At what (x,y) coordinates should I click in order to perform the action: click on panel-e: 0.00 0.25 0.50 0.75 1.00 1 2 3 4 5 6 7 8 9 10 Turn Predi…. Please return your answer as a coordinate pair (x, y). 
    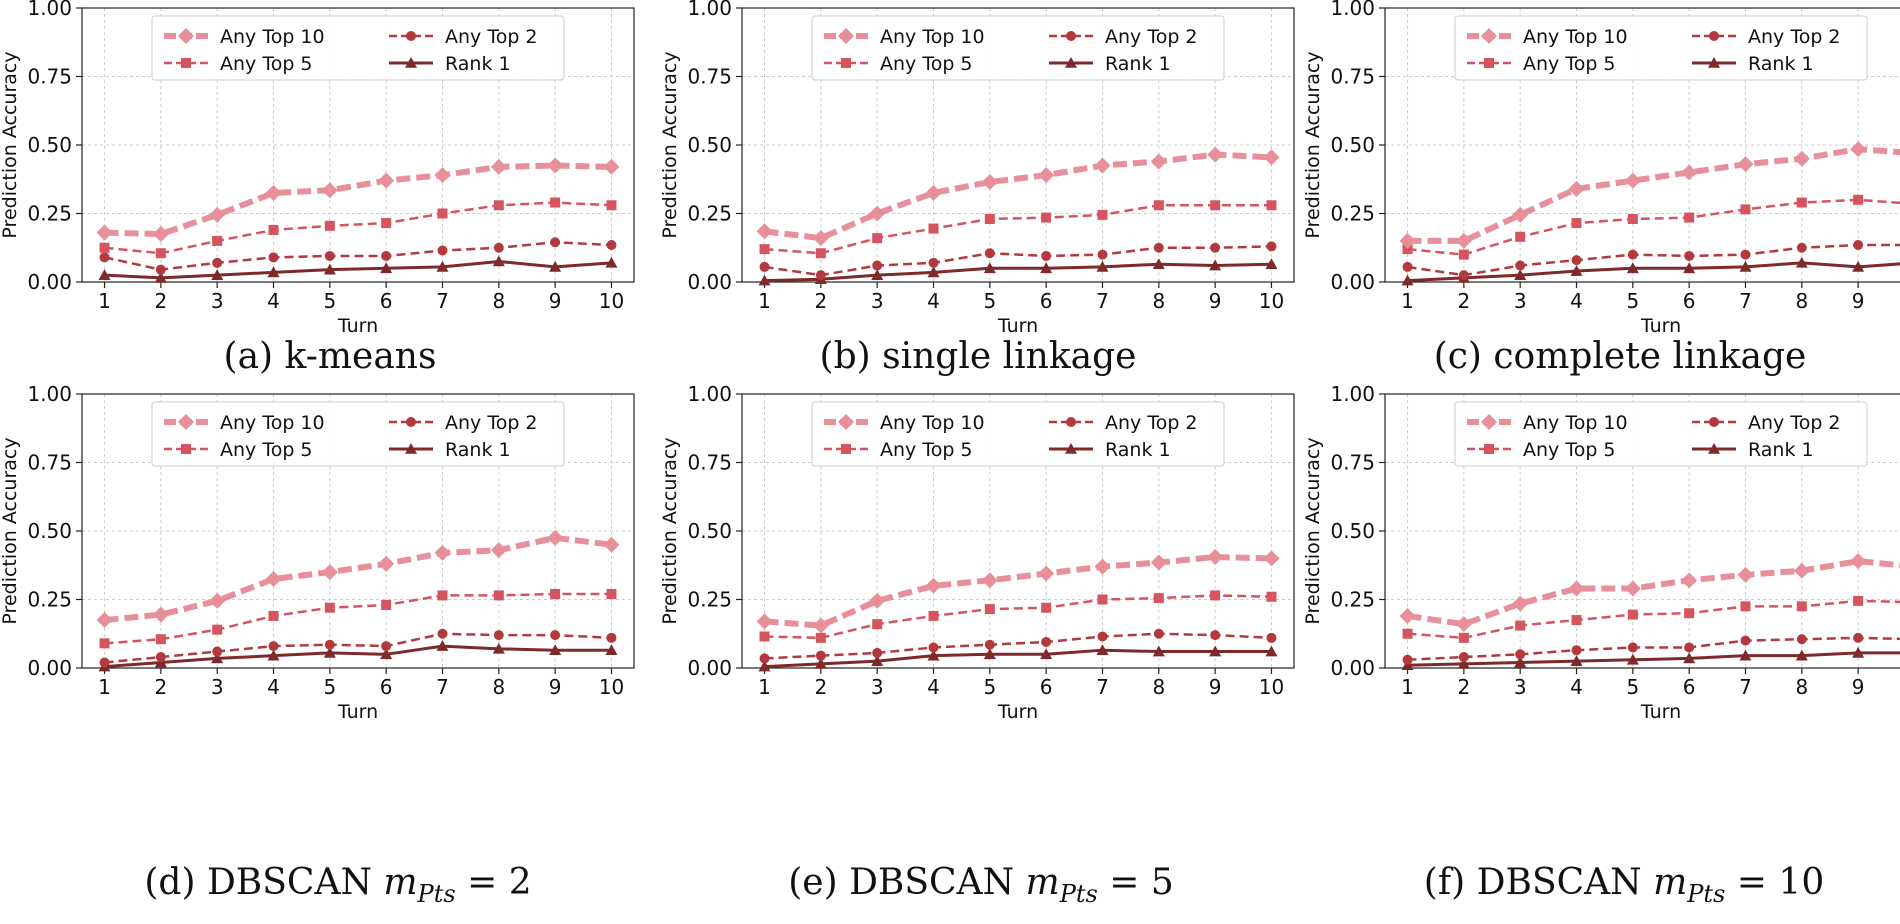
    Looking at the image, I should click on (984, 552).